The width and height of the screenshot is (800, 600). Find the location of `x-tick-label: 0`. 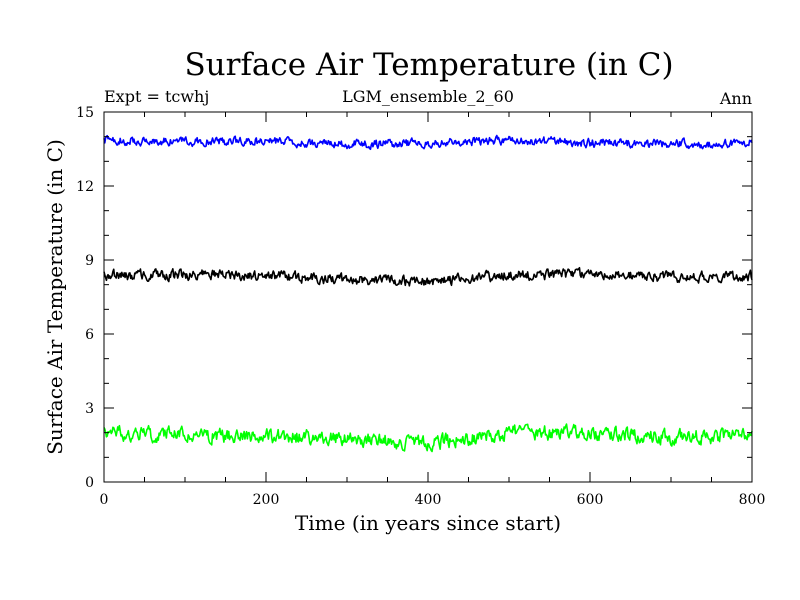

x-tick-label: 0 is located at coordinates (104, 500).